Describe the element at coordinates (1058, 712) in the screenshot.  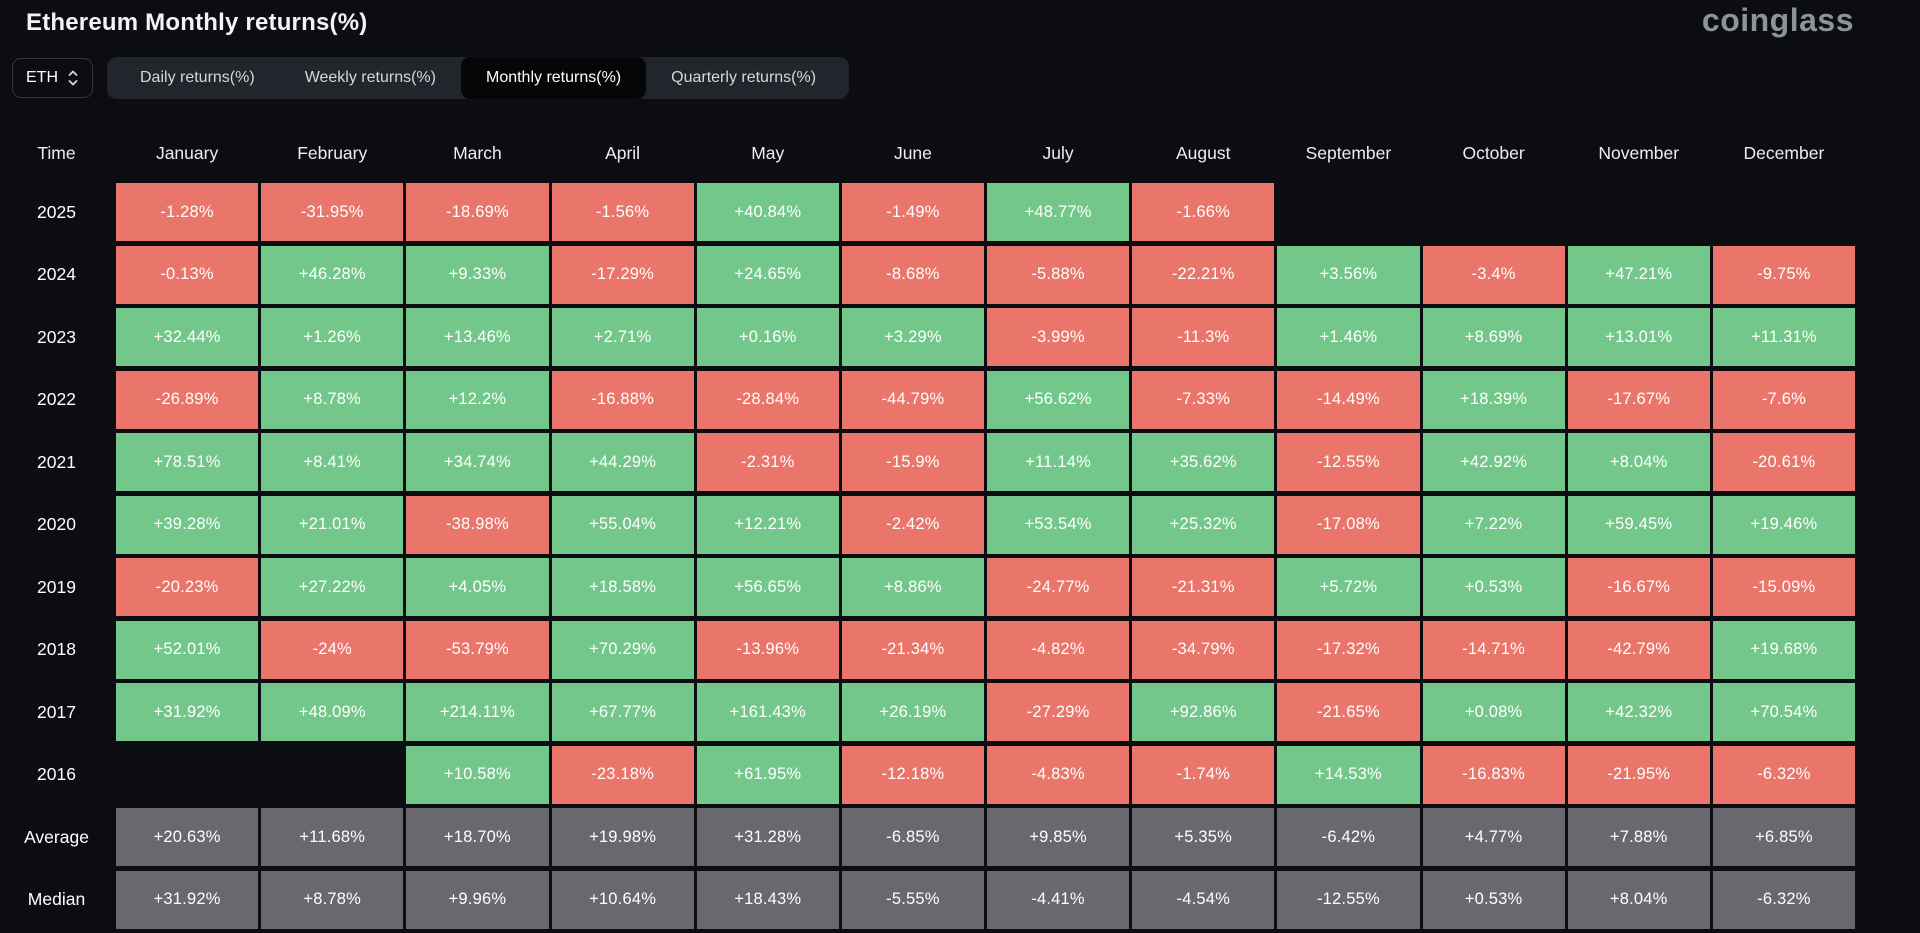
I see `return-cell: -27.29%` at that location.